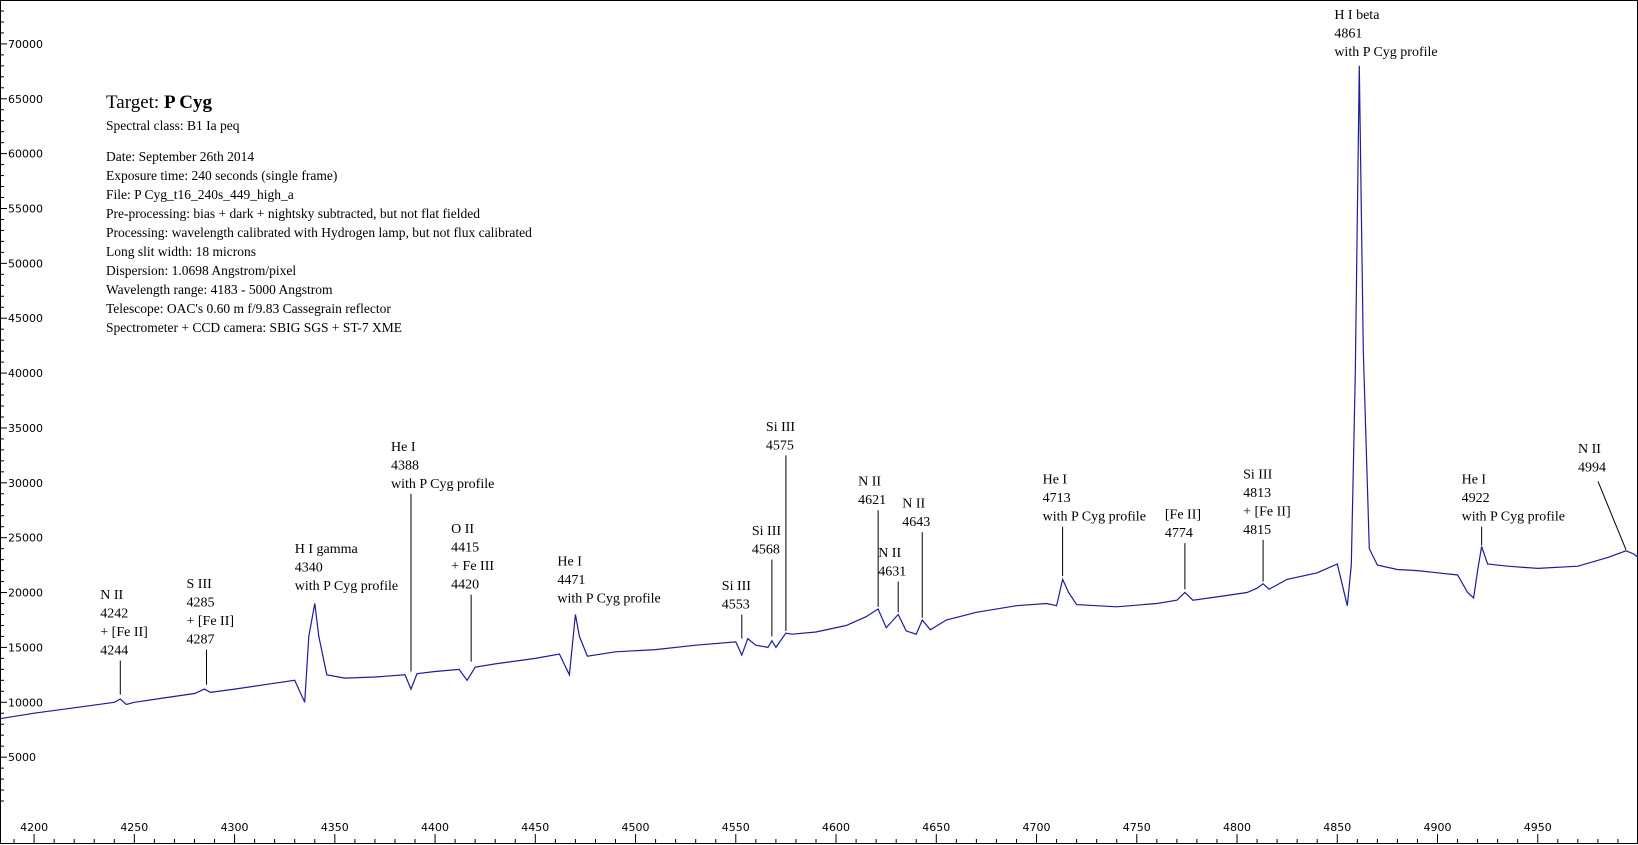 The height and width of the screenshot is (845, 1638). Describe the element at coordinates (25, 538) in the screenshot. I see `y-tick-label: 25000` at that location.